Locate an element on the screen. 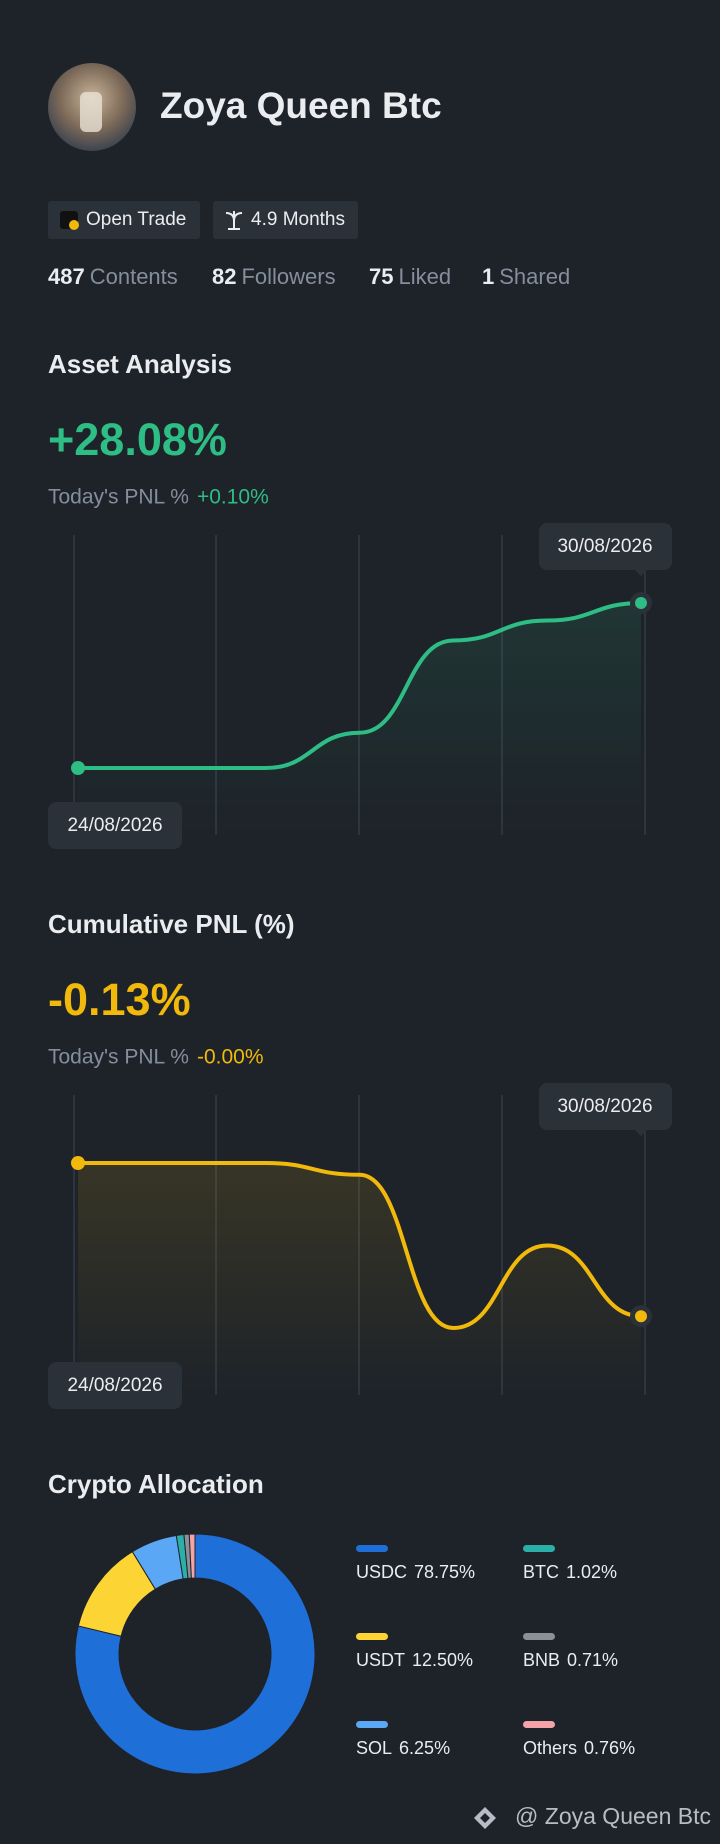 The height and width of the screenshot is (1844, 720). legend-label: BTC is located at coordinates (541, 1572).